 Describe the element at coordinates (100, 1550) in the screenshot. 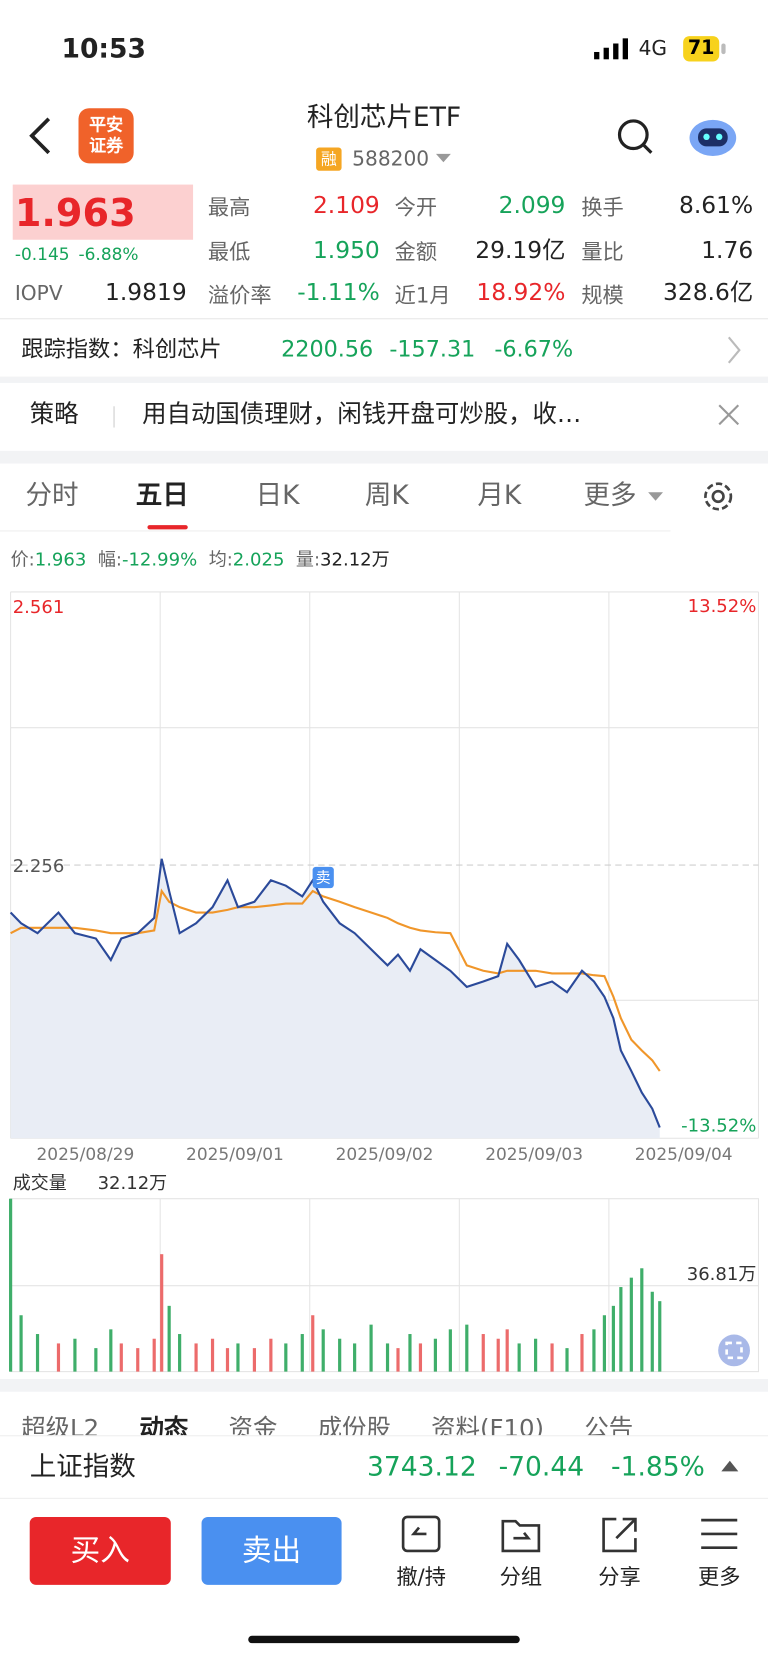

I see `buy-button: 买入` at that location.